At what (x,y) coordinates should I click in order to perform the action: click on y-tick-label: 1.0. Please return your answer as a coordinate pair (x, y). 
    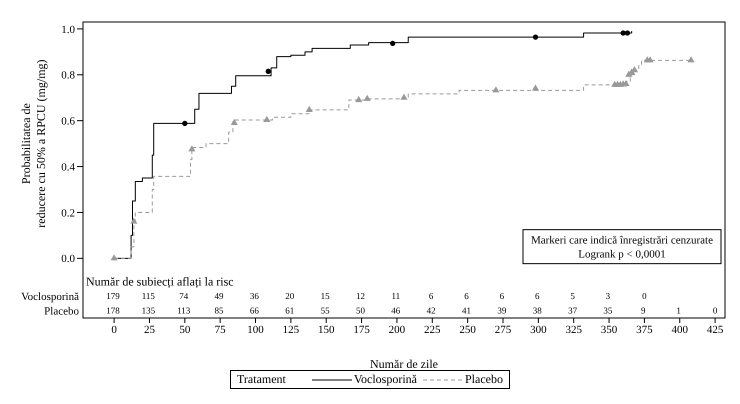
    Looking at the image, I should click on (68, 30).